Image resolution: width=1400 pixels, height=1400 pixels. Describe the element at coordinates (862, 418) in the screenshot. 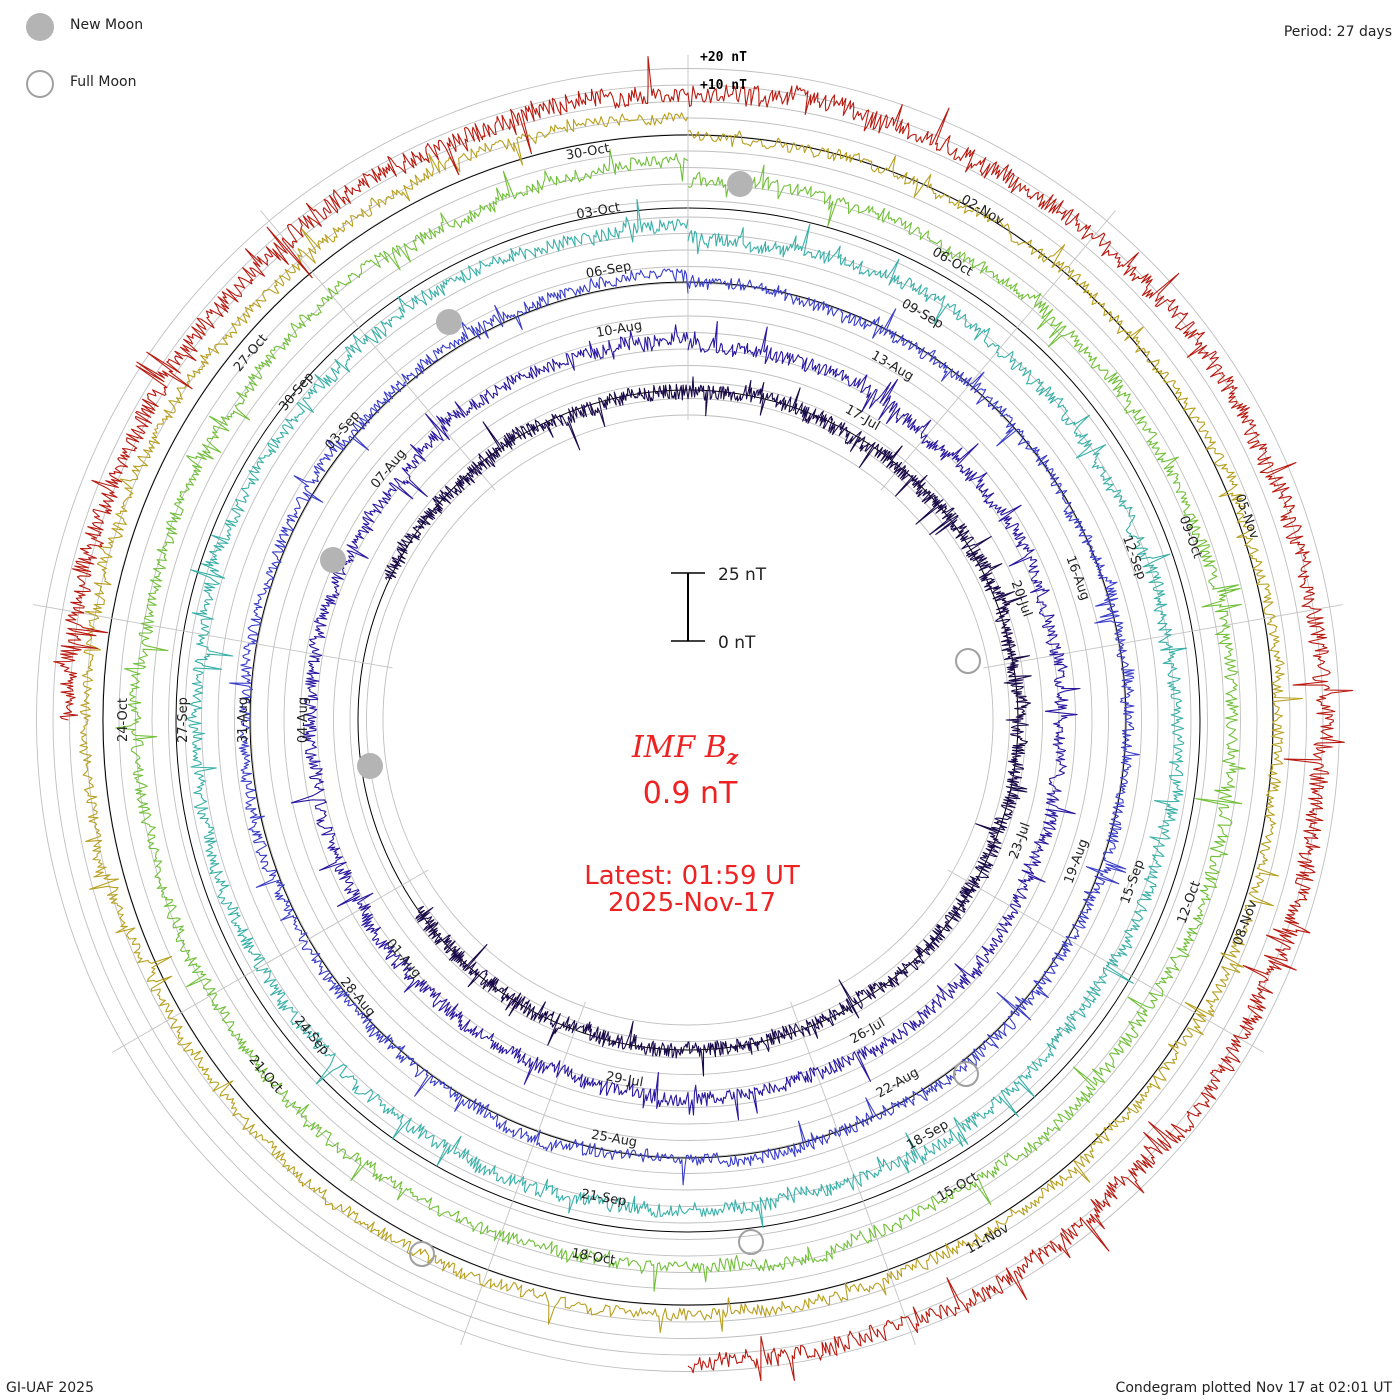

I see `date-label: 17-Jul` at that location.